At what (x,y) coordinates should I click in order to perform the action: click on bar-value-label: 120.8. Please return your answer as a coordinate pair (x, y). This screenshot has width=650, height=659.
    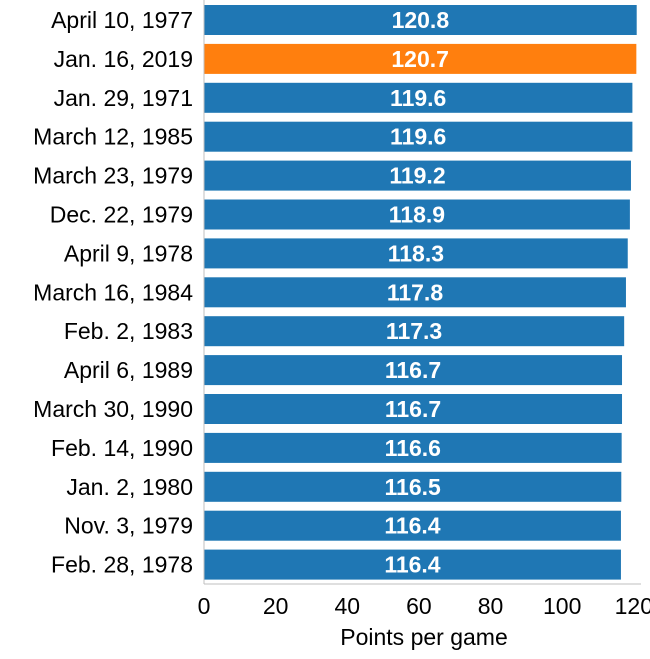
    Looking at the image, I should click on (421, 20).